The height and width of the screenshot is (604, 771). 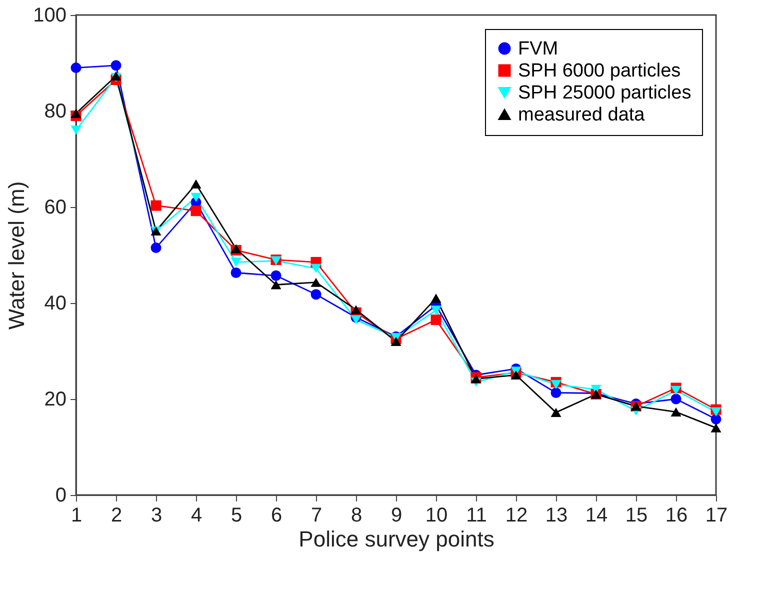 I want to click on x-tick-label: 13, so click(x=556, y=515).